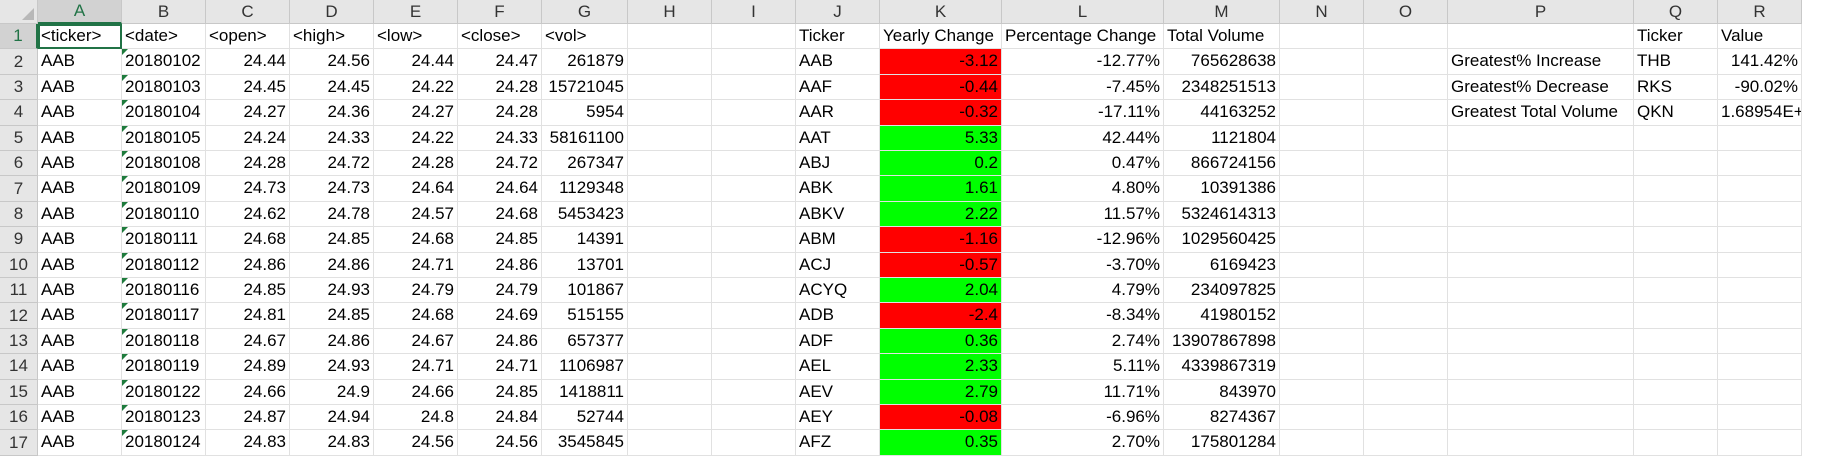 Image resolution: width=1844 pixels, height=456 pixels. Describe the element at coordinates (80, 37) in the screenshot. I see `cell-a1: <ticker>` at that location.